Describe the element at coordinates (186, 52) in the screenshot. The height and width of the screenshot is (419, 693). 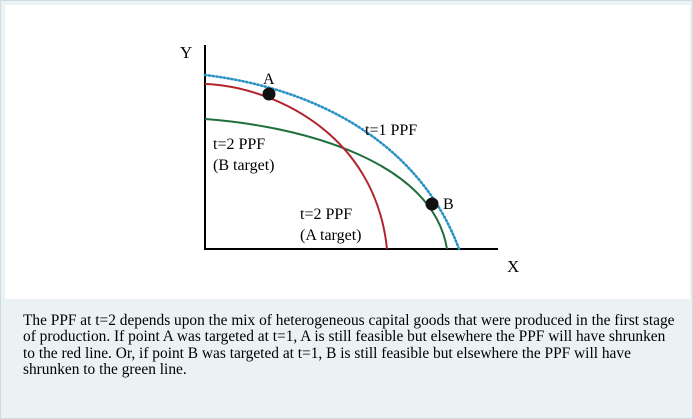
I see `y-axis-label: Y` at that location.